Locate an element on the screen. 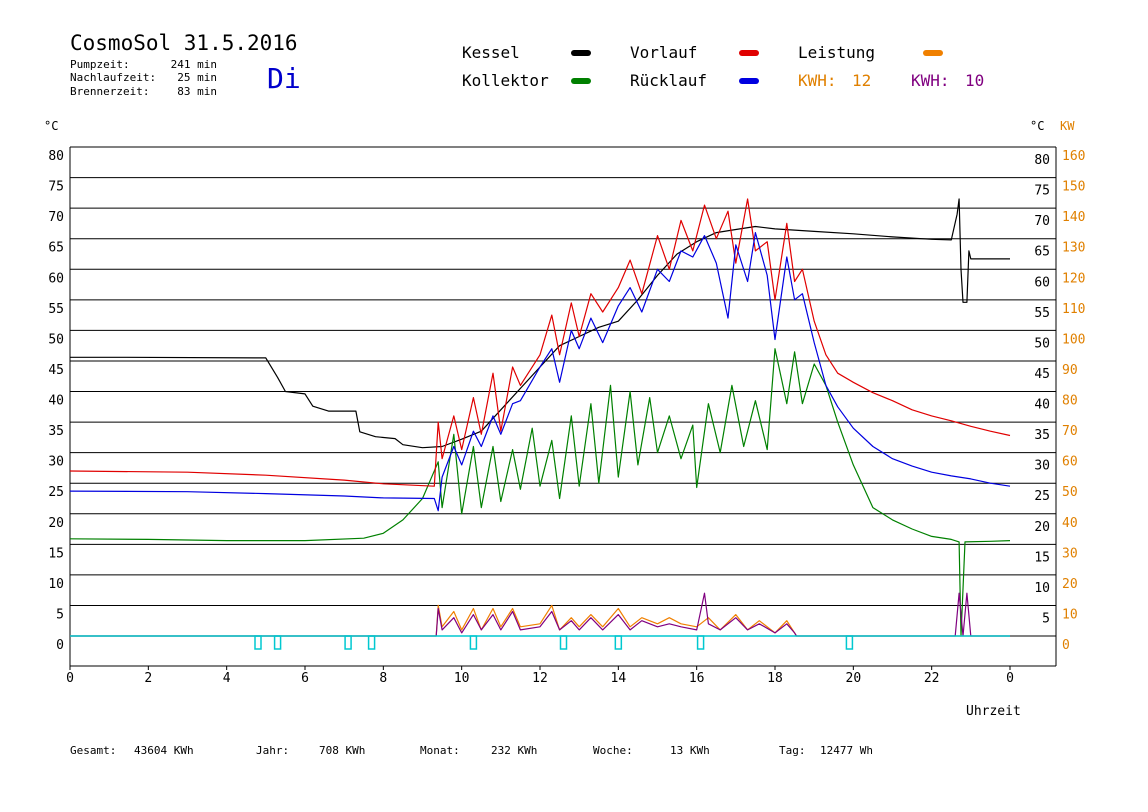 The height and width of the screenshot is (812, 1148). y-tick-label-right-power: 80 is located at coordinates (1070, 401).